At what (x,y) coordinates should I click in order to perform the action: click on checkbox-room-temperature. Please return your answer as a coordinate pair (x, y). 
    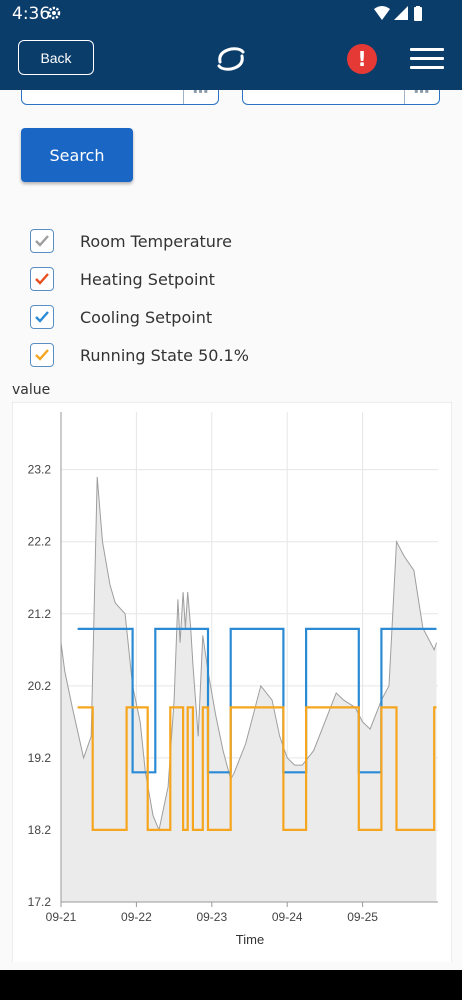
    Looking at the image, I should click on (42, 241).